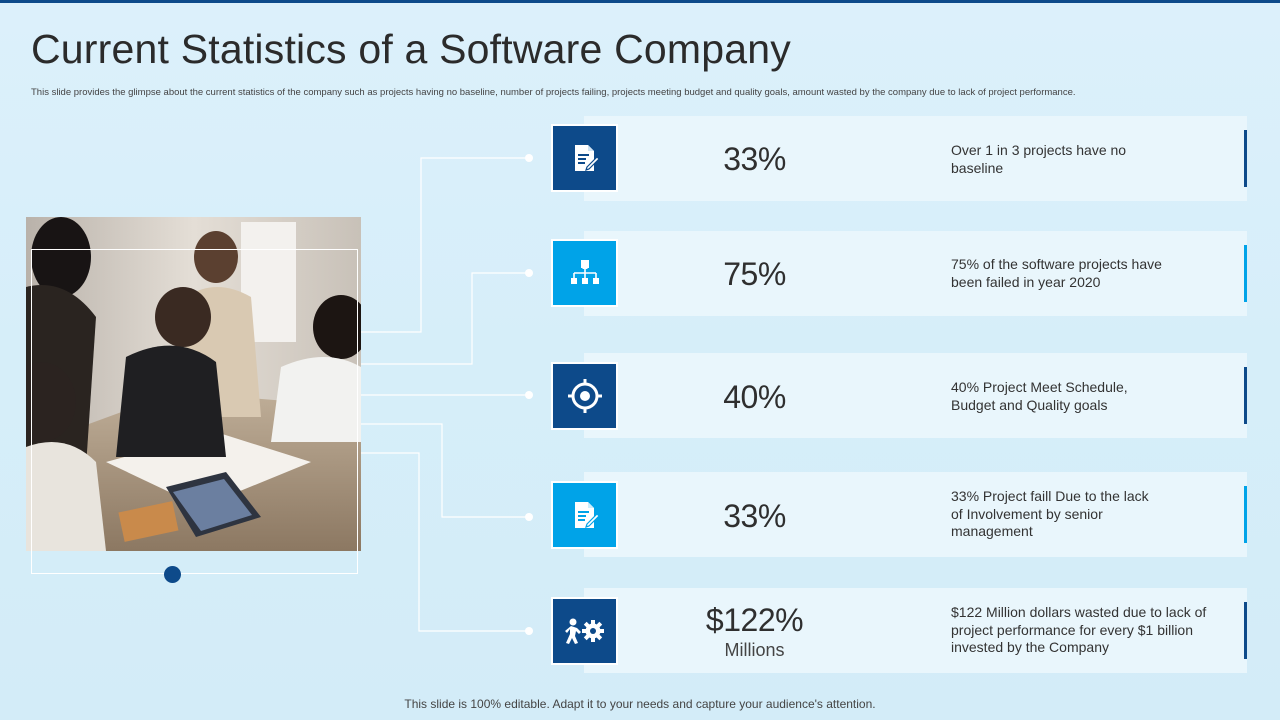 This screenshot has height=720, width=1280. What do you see at coordinates (1056, 264) in the screenshot?
I see `stat-description-line: 75% of the software projects have` at bounding box center [1056, 264].